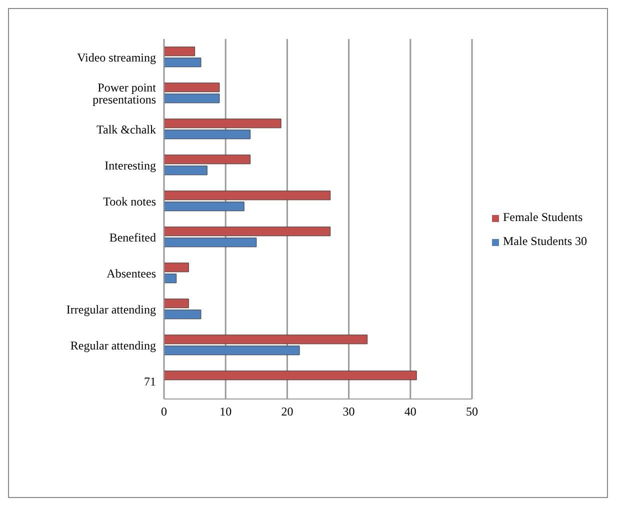 This screenshot has width=621, height=512. I want to click on y-tick-label: Took notes, so click(129, 201).